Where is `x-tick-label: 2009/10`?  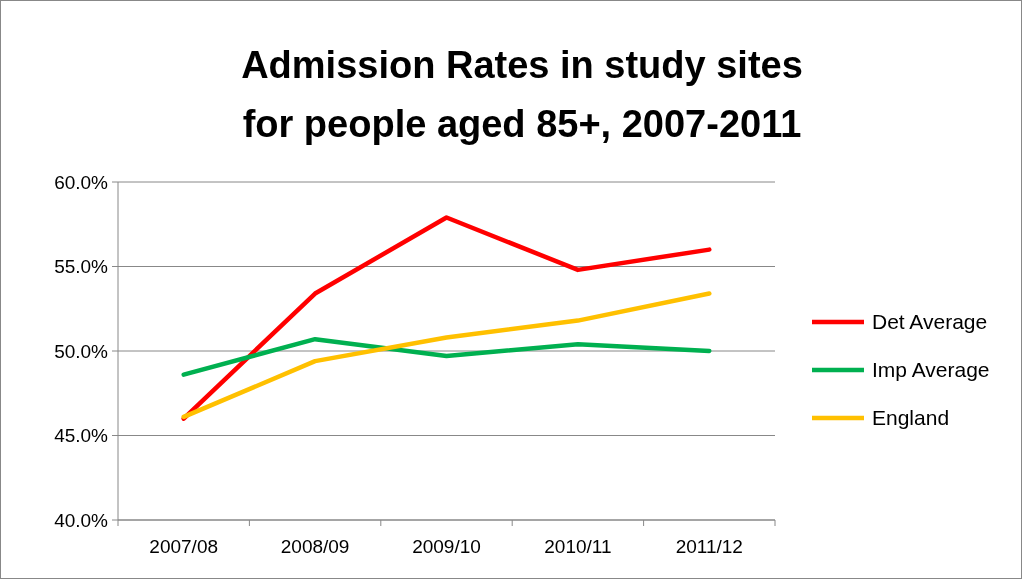 x-tick-label: 2009/10 is located at coordinates (446, 546).